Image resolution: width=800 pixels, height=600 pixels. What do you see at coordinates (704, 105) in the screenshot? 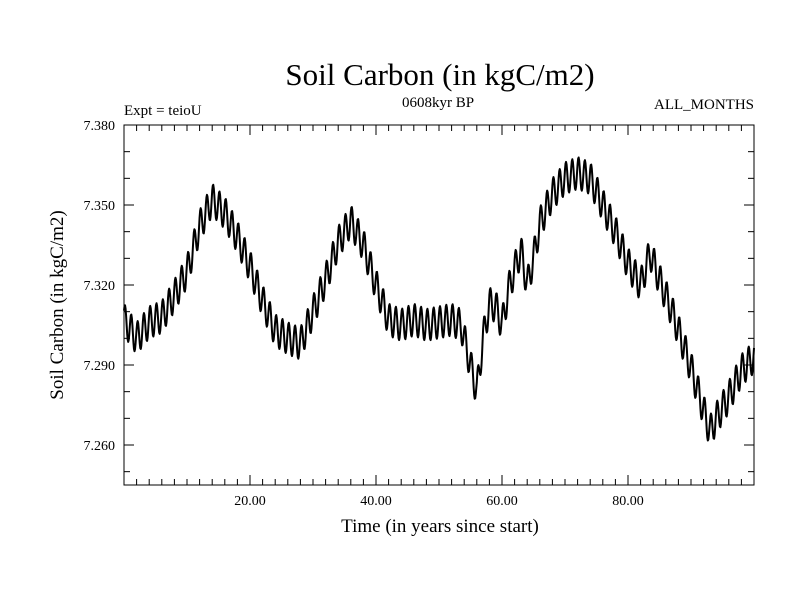
I see `months-label: ALL_MONTHS` at bounding box center [704, 105].